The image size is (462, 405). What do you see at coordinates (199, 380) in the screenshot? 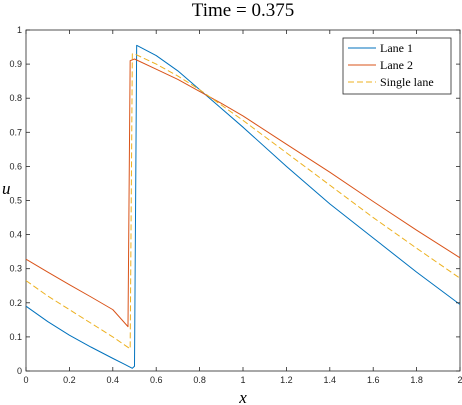
I see `x-tick-label: 0.8` at bounding box center [199, 380].